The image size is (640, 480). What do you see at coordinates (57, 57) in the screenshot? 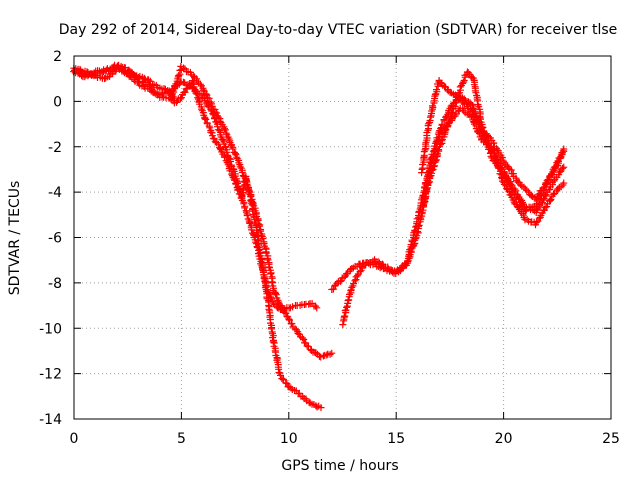
I see `y-tick-label: 2` at bounding box center [57, 57].